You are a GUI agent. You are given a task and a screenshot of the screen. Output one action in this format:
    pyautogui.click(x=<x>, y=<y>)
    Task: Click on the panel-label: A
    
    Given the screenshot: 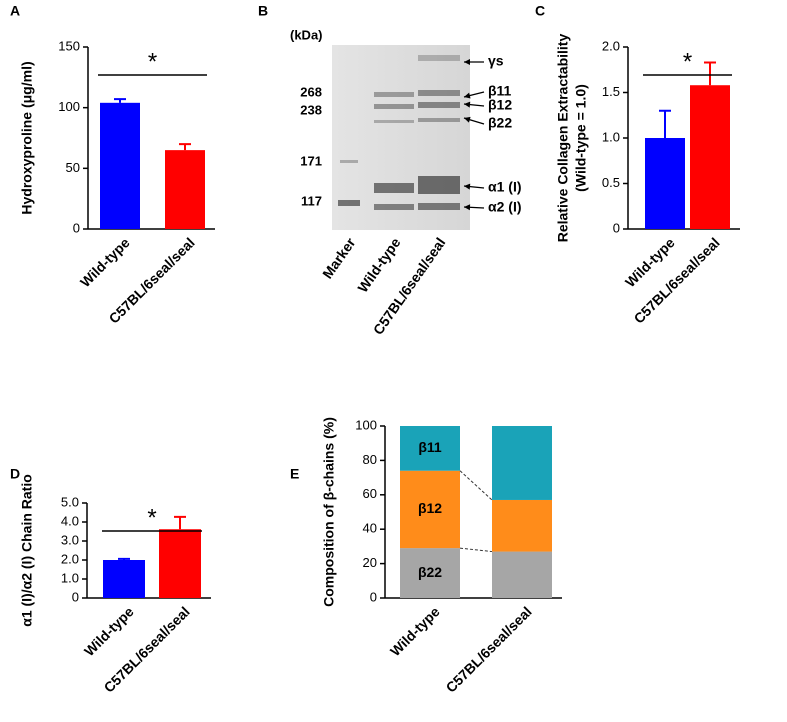 What is the action you would take?
    pyautogui.click(x=15, y=11)
    